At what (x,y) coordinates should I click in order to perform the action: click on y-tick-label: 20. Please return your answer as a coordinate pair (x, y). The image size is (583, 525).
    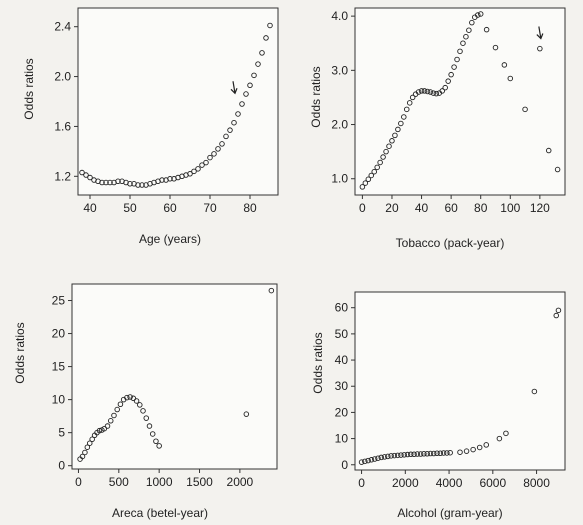
    Looking at the image, I should click on (59, 334).